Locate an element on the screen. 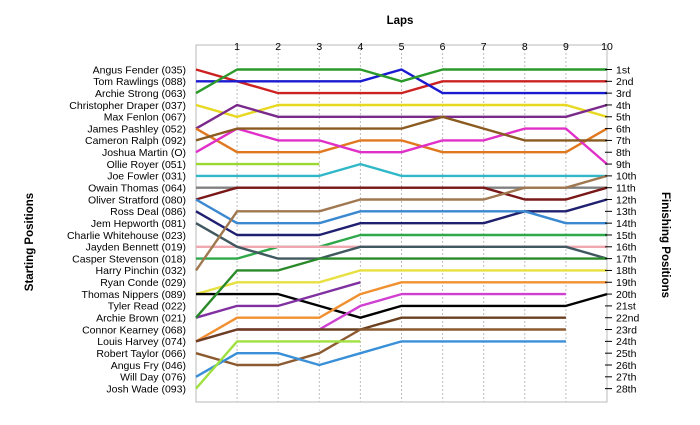  finishing-position-label: 12th is located at coordinates (626, 200).